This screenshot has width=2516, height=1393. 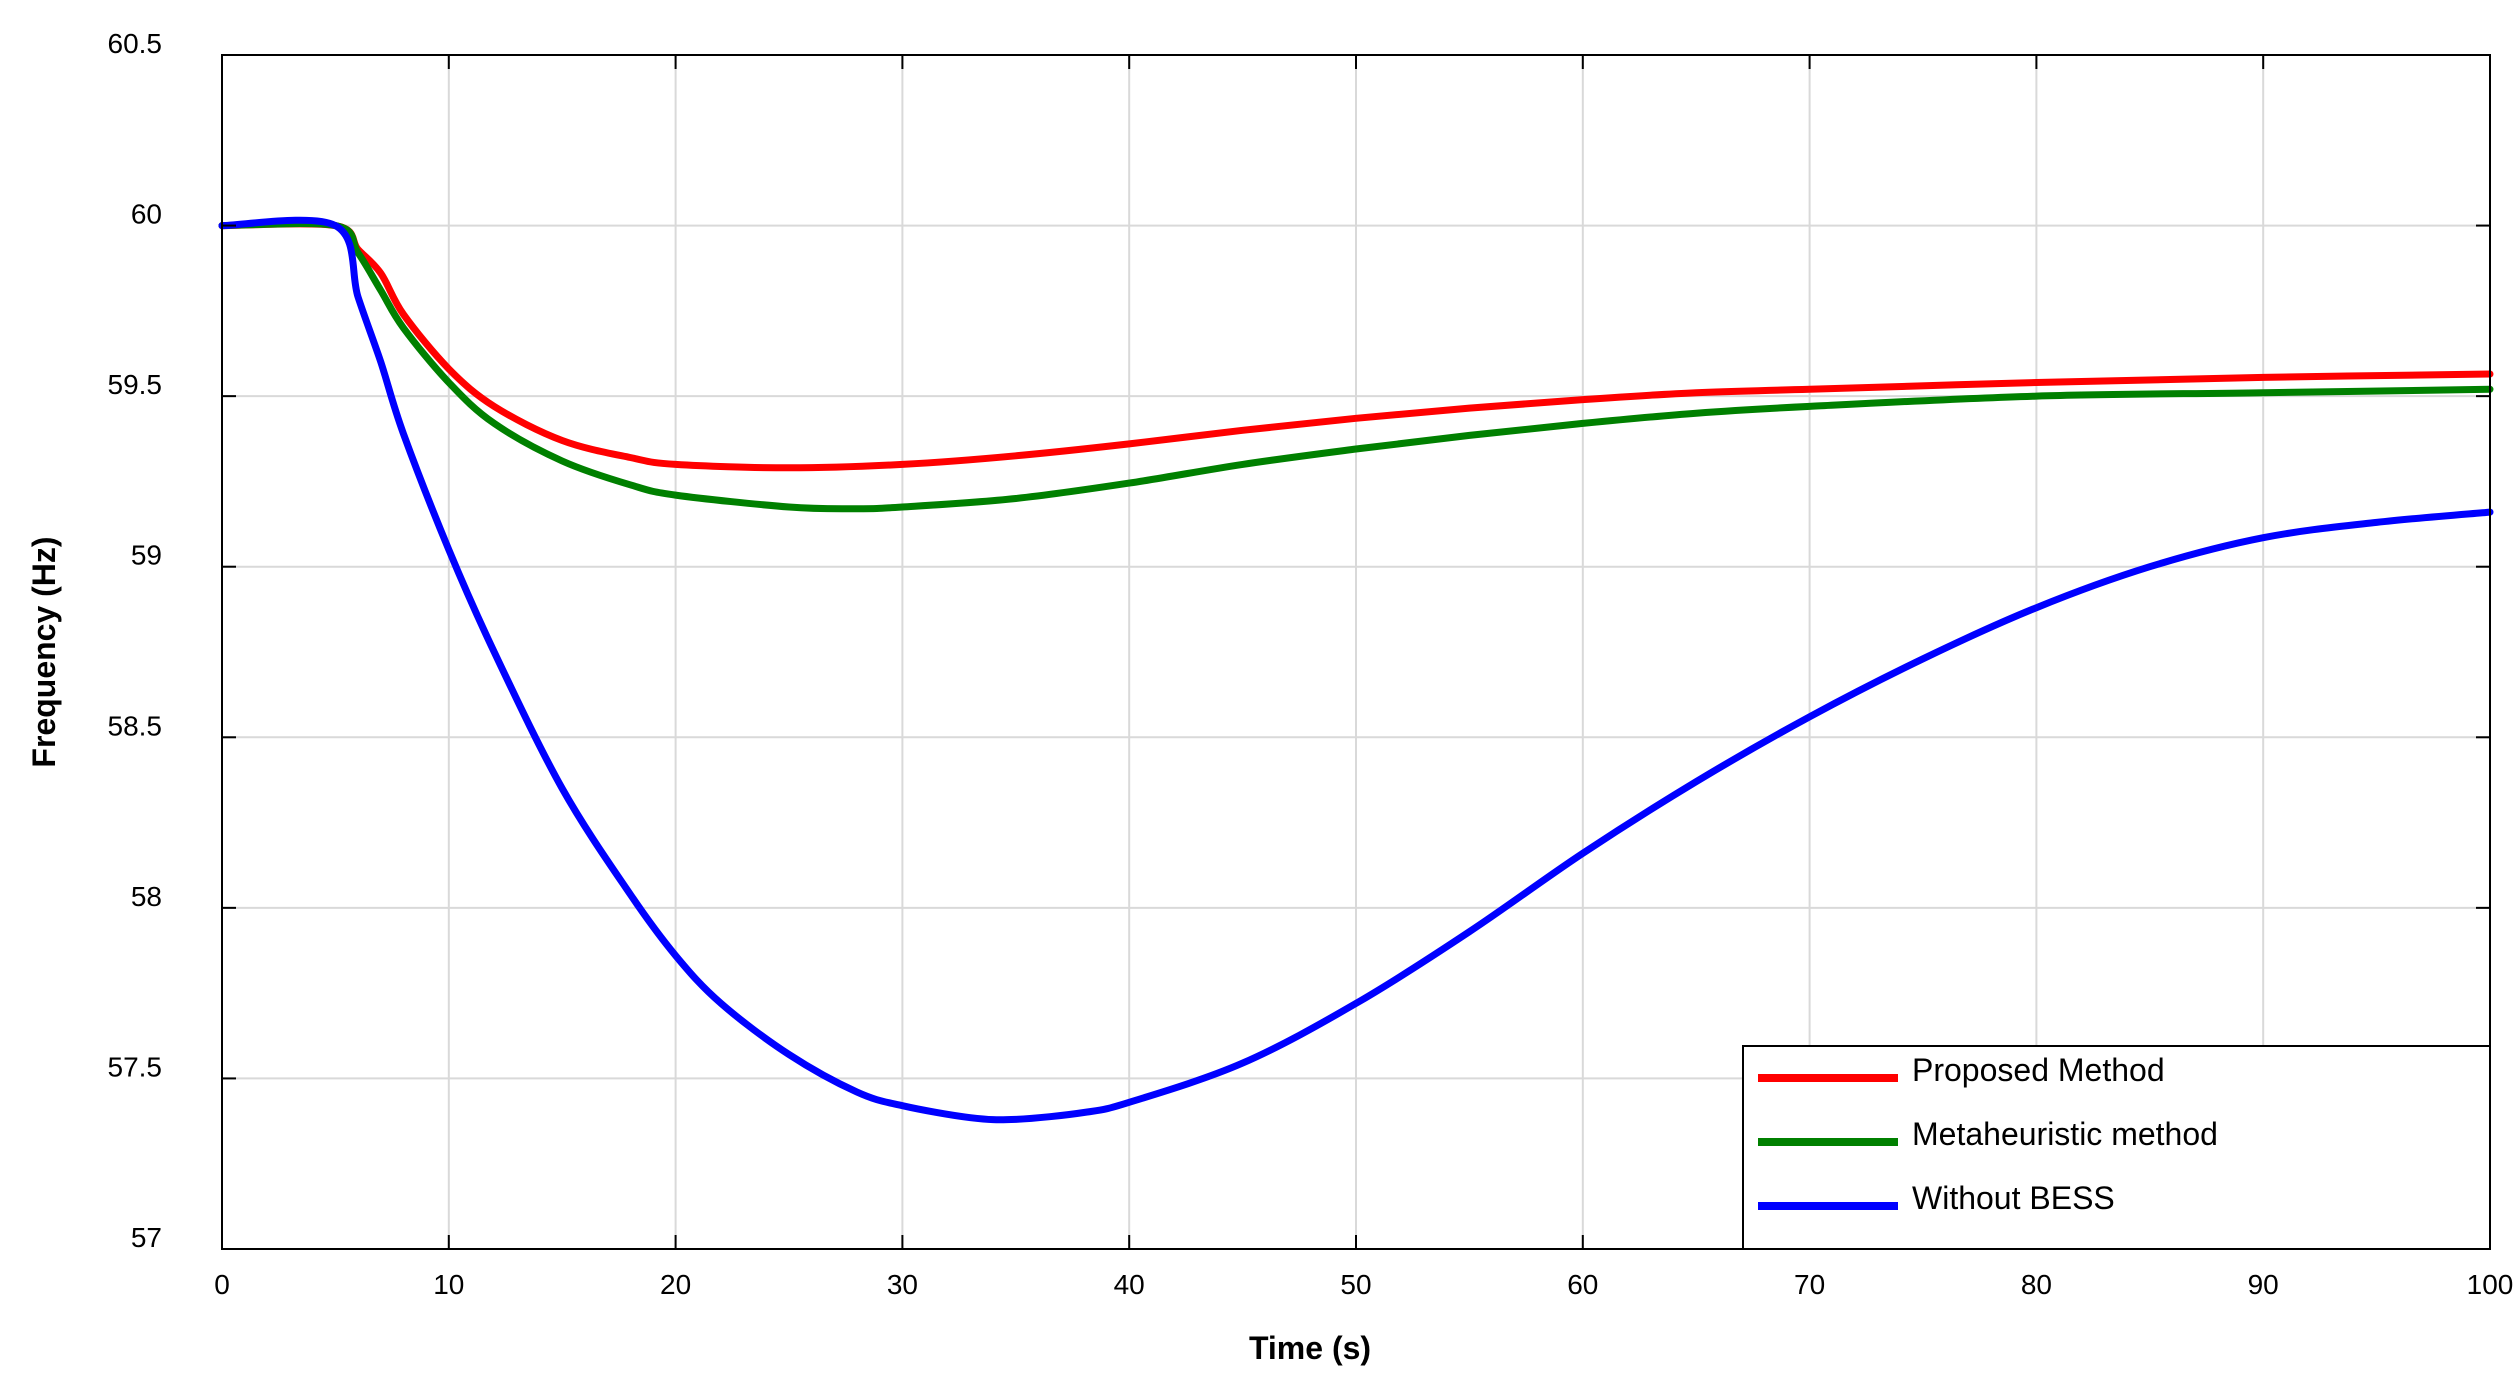 What do you see at coordinates (135, 384) in the screenshot?
I see `y-tick-label: 59.5` at bounding box center [135, 384].